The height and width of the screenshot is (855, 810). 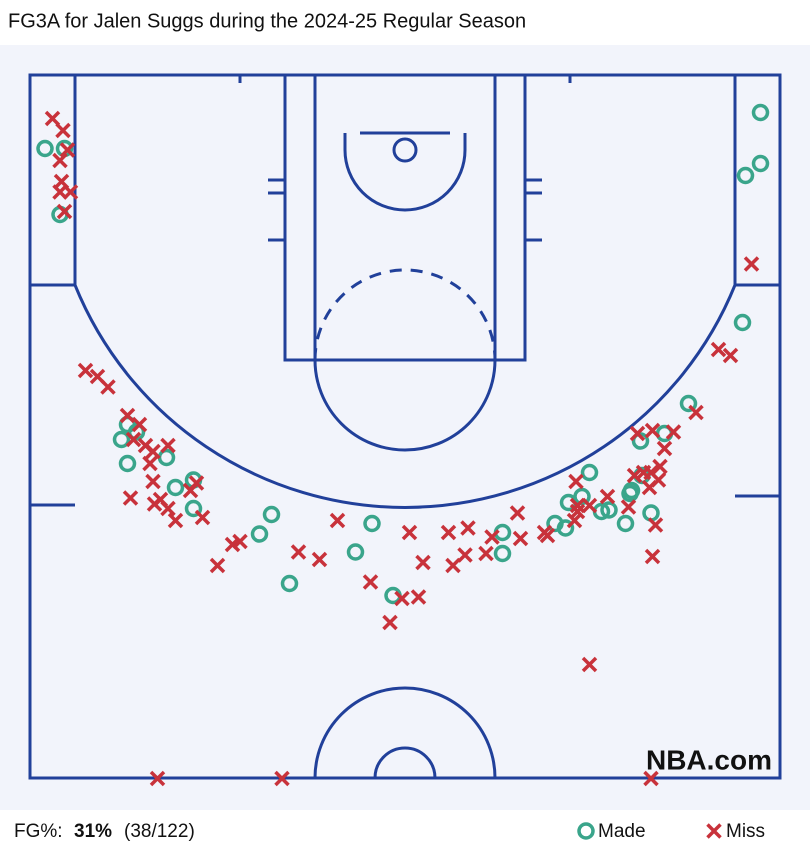 What do you see at coordinates (93, 831) in the screenshot?
I see `fg-pct: 31%` at bounding box center [93, 831].